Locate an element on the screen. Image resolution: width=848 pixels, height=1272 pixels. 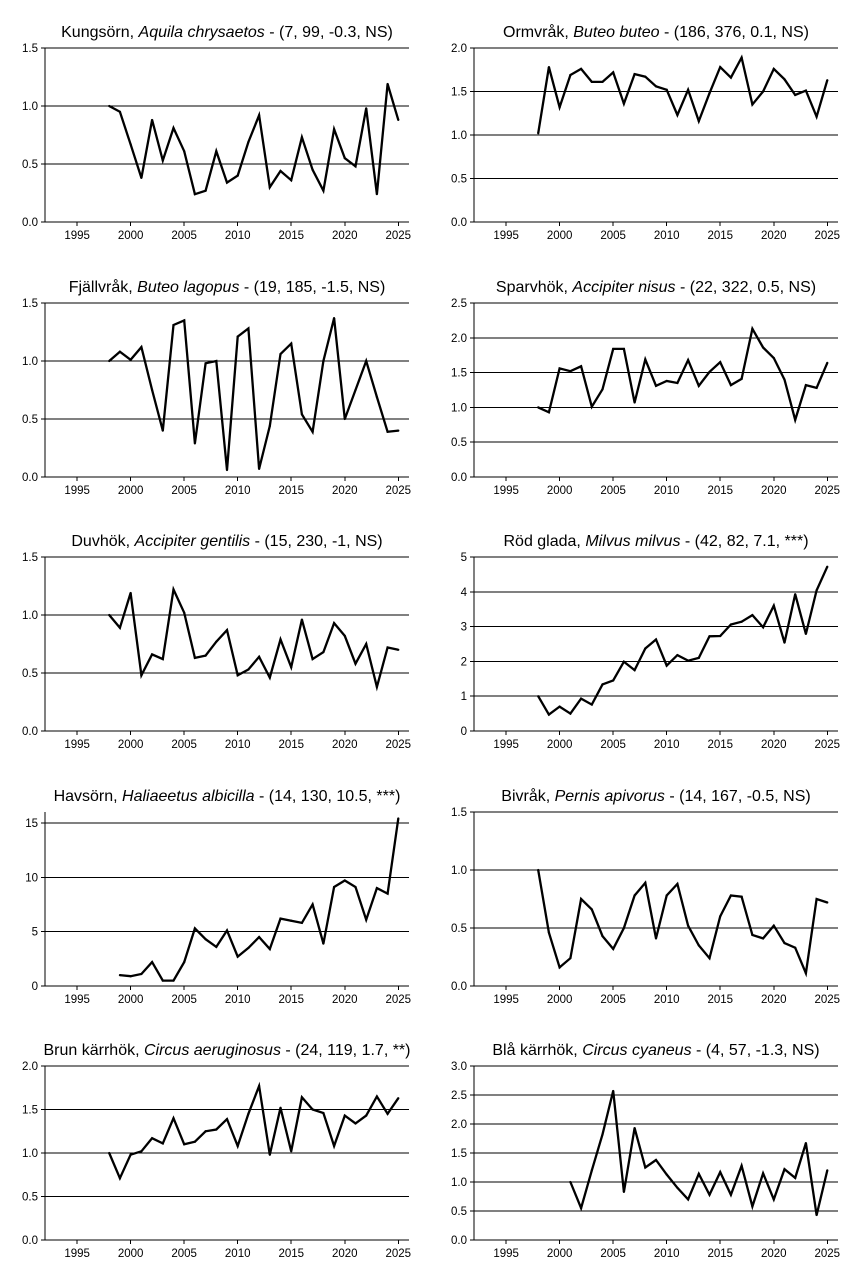
x-tick-label: 2020 is located at coordinates (774, 236).